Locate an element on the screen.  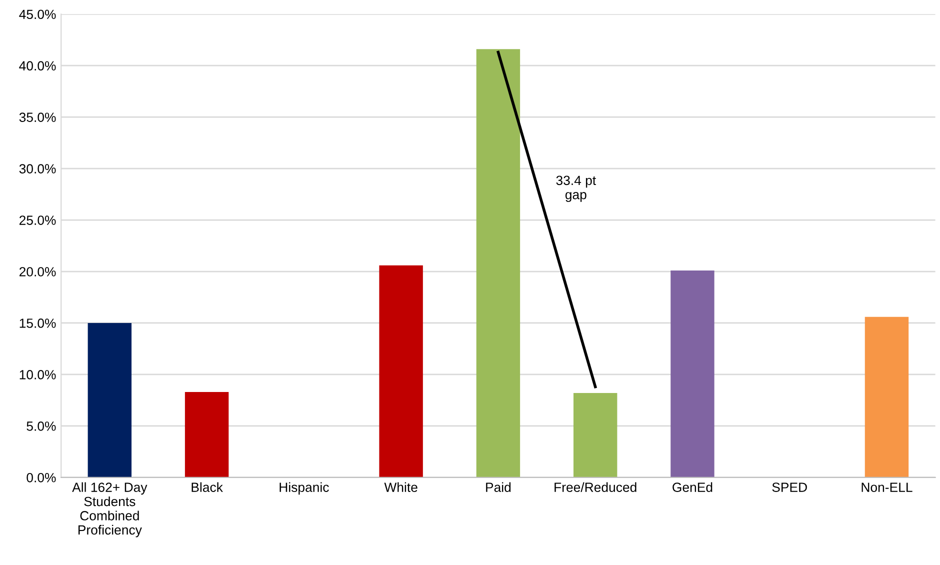
x-tick-label: Paid is located at coordinates (498, 487).